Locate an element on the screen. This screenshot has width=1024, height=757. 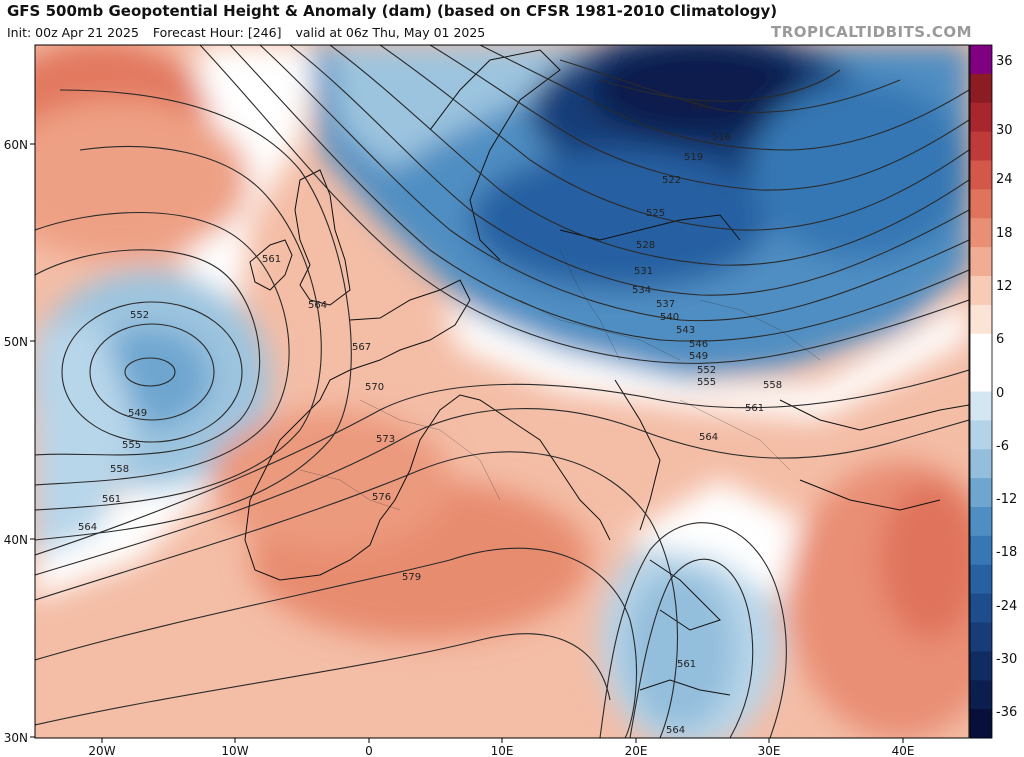
colorbar-frame is located at coordinates (981, 391).